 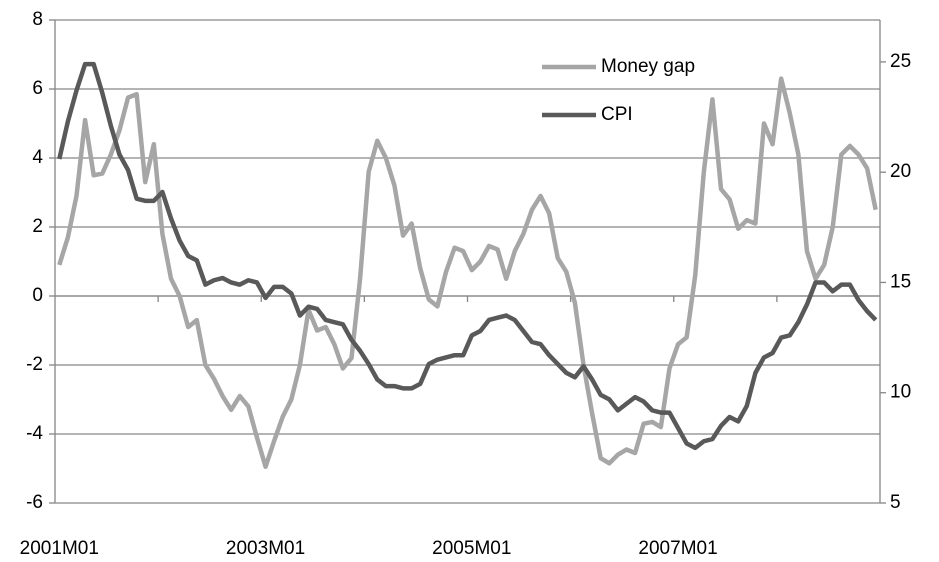 What do you see at coordinates (900, 281) in the screenshot?
I see `y2-tick-label: 15` at bounding box center [900, 281].